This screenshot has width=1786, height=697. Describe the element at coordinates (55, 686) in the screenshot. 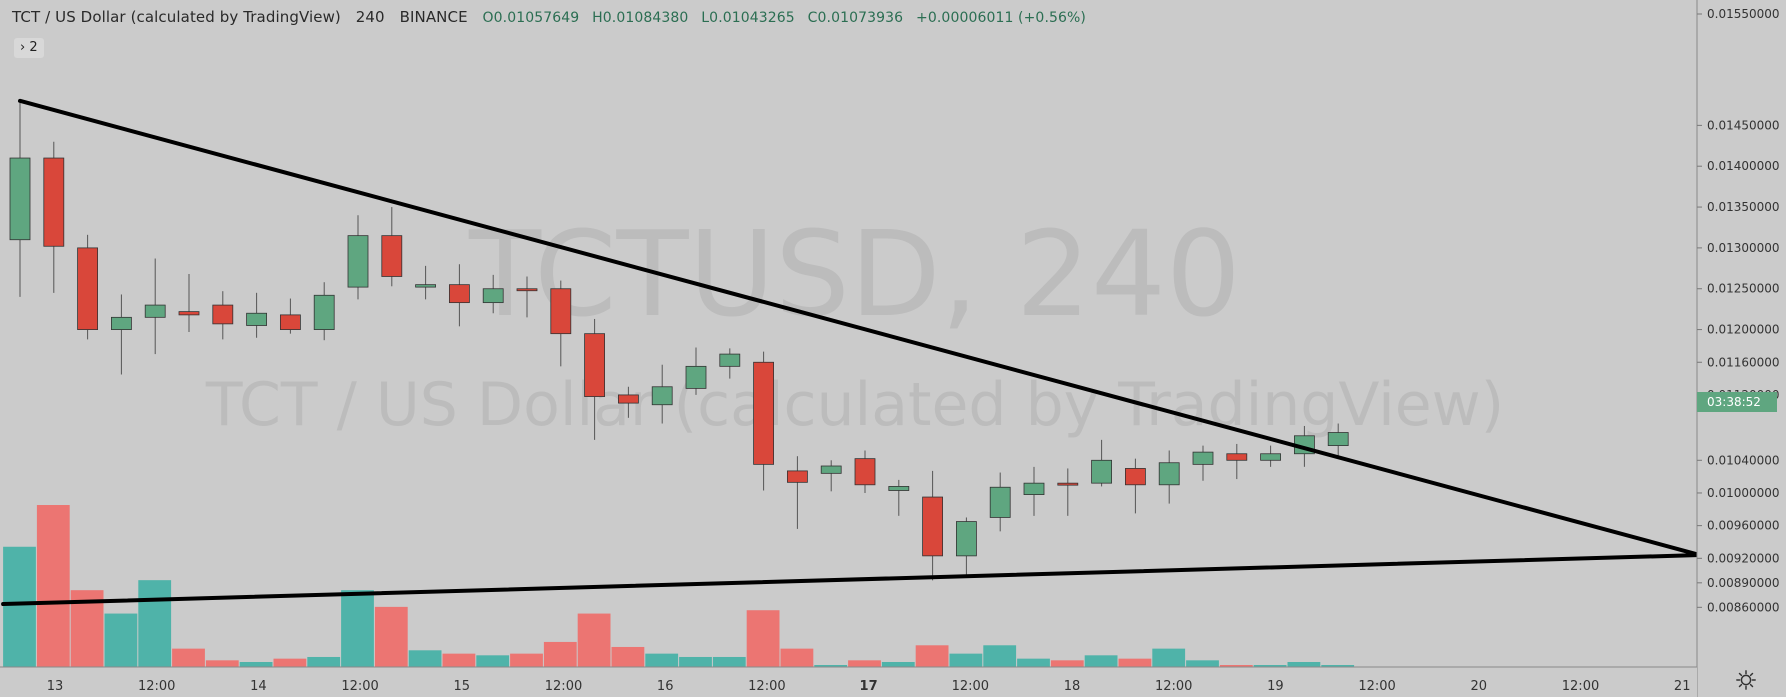

I see `time-label: 13` at that location.